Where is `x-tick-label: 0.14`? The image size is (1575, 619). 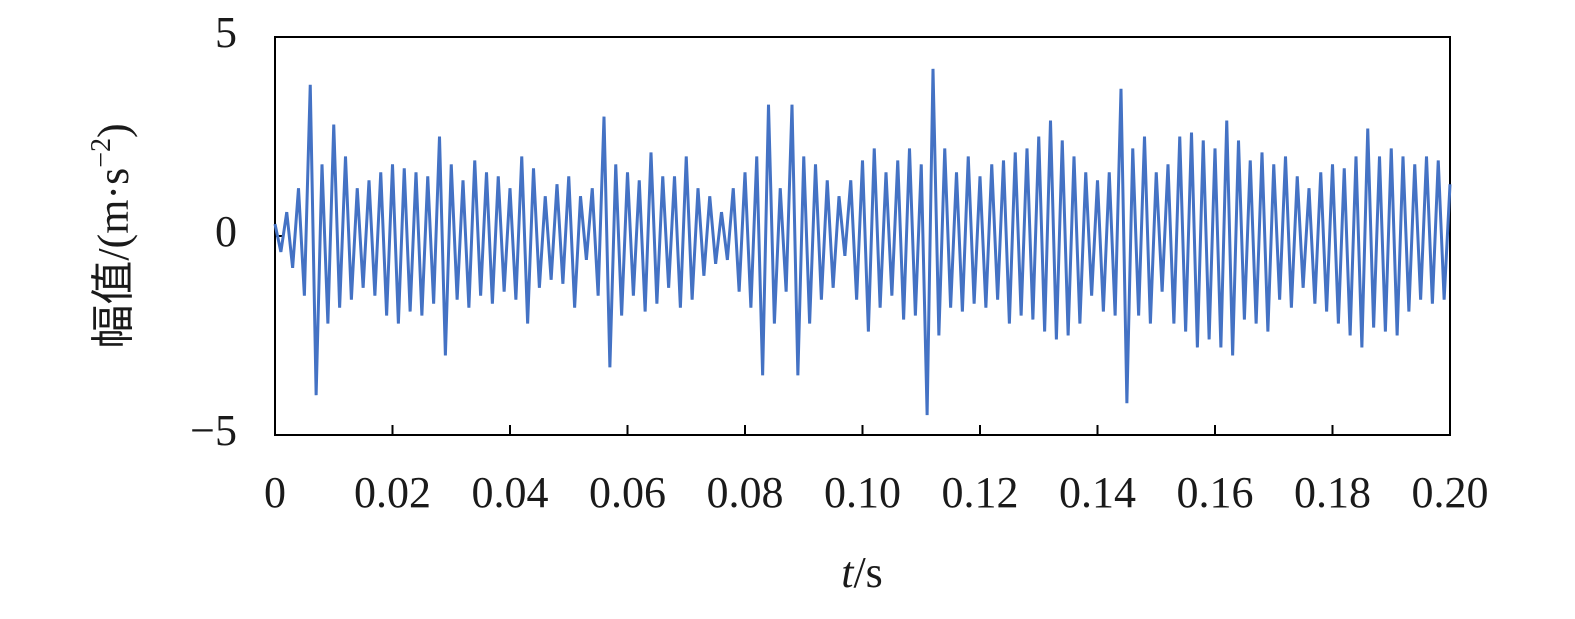
x-tick-label: 0.14 is located at coordinates (1097, 492).